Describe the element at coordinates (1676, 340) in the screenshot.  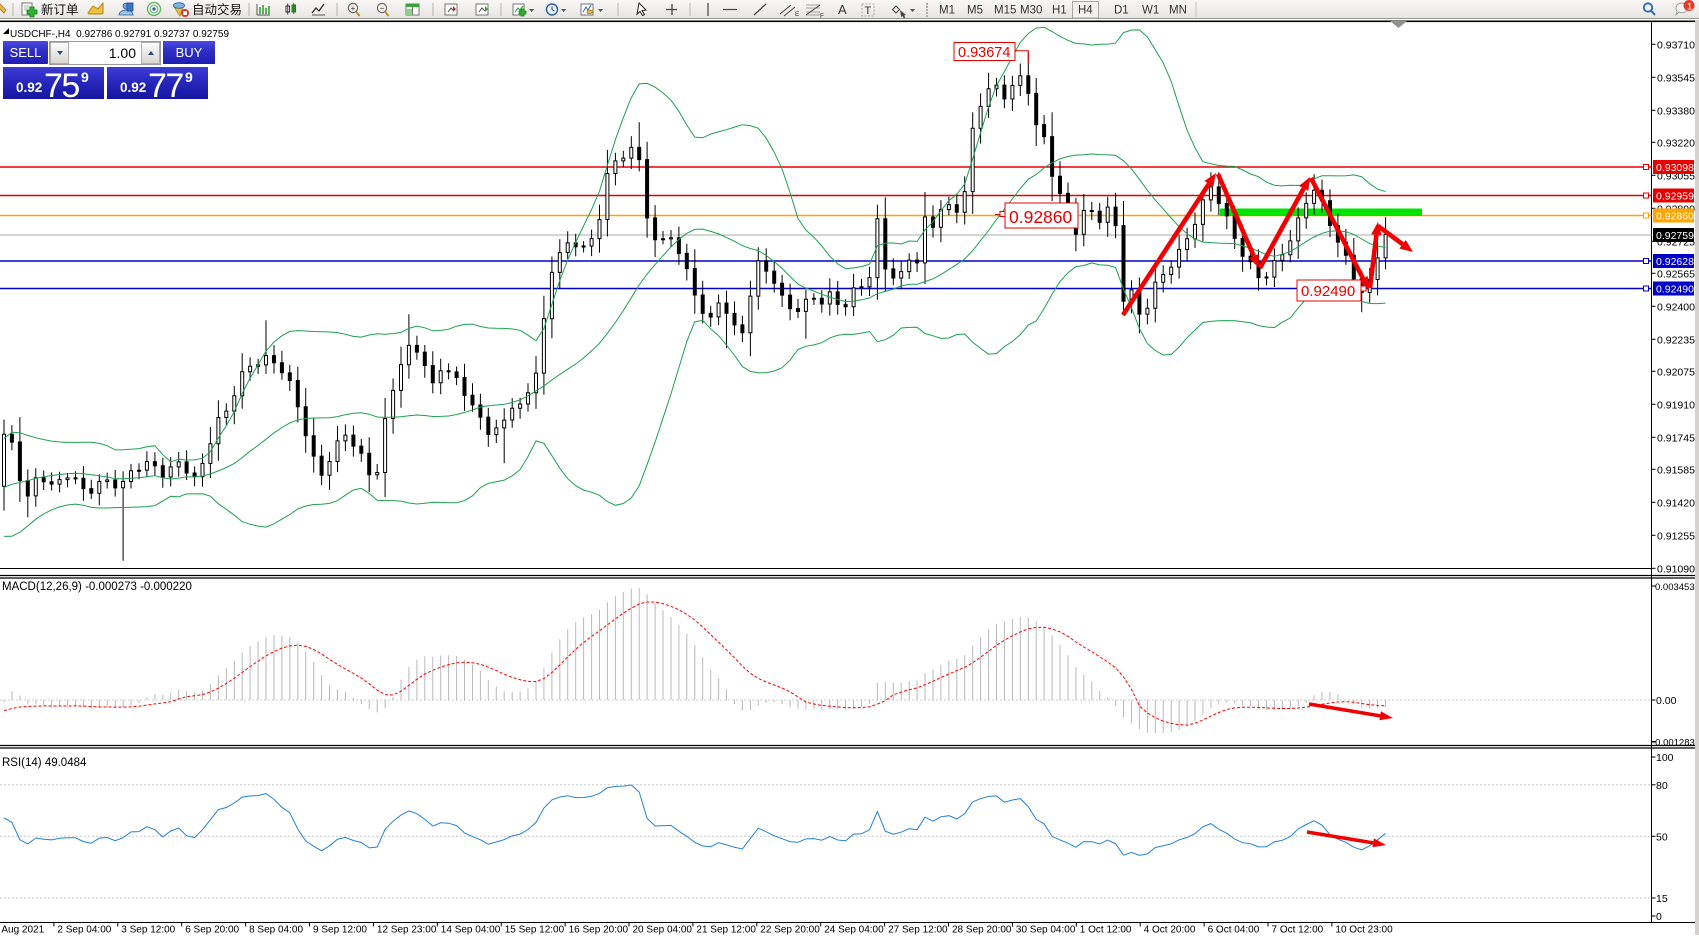
I see `svg-text: 0.92235` at that location.